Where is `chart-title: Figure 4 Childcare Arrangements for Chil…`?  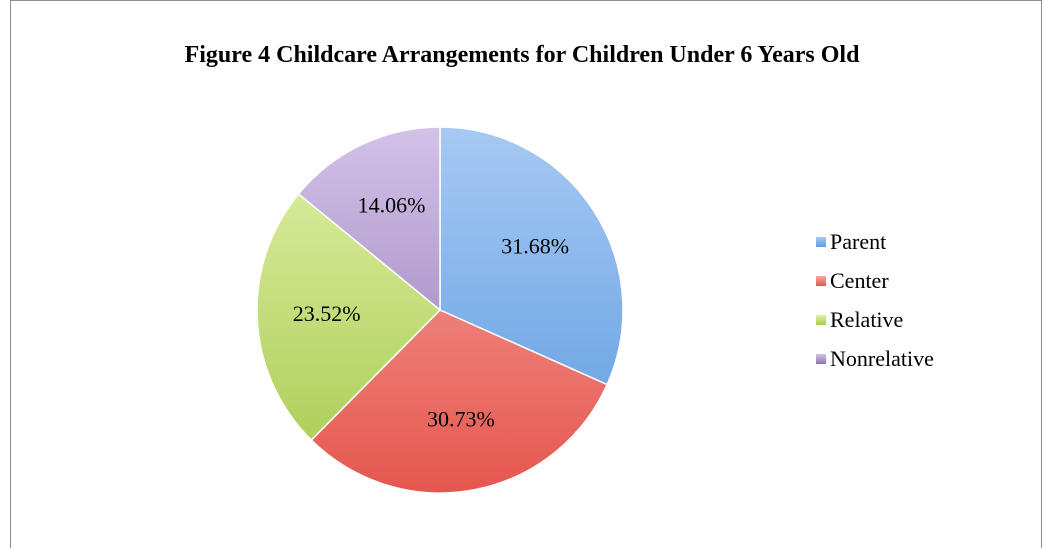 chart-title: Figure 4 Childcare Arrangements for Chil… is located at coordinates (522, 55).